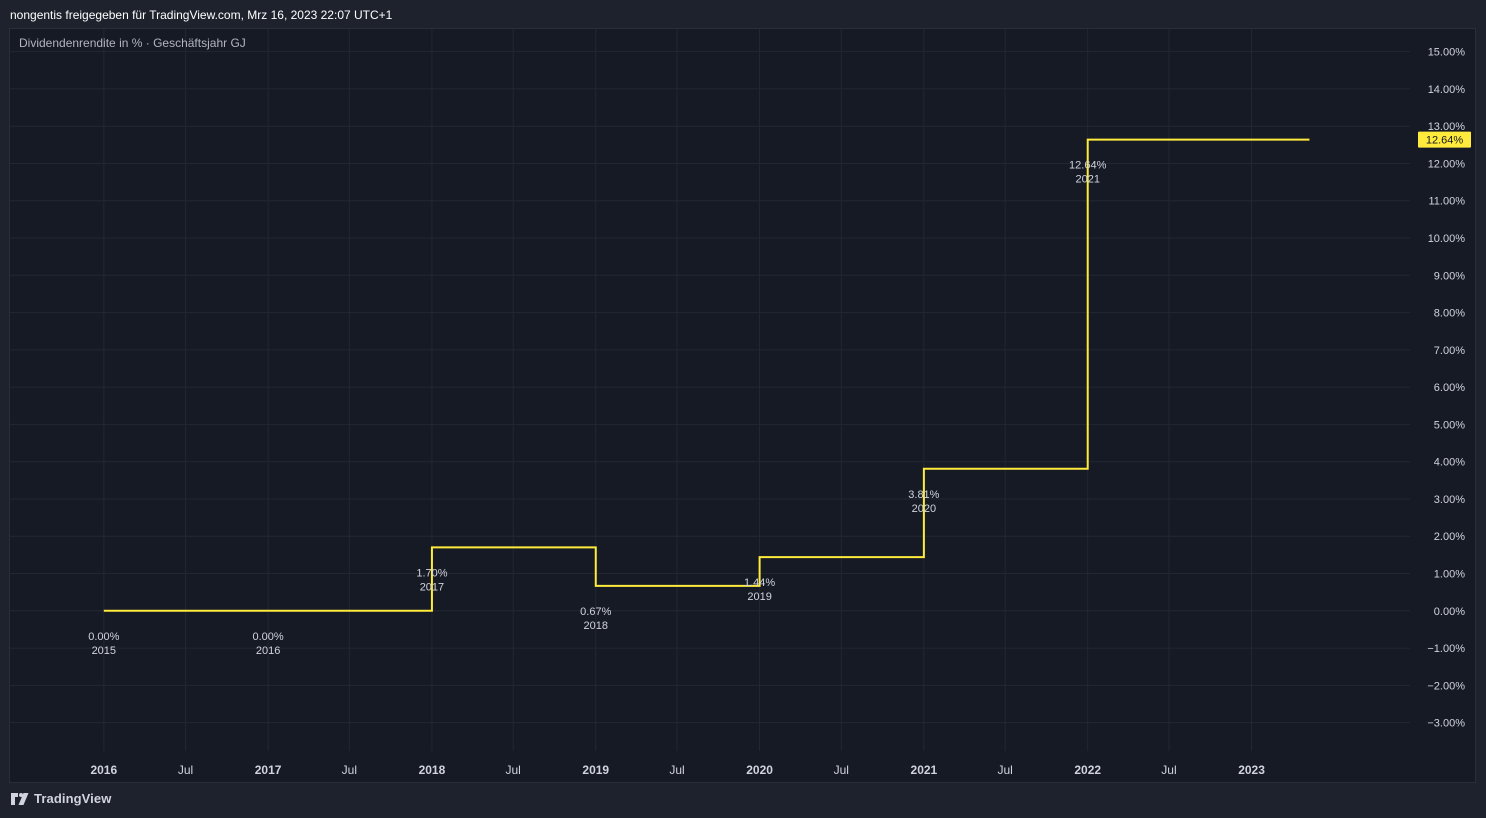 The width and height of the screenshot is (1486, 818). What do you see at coordinates (268, 651) in the screenshot?
I see `data-label-year: 2016` at bounding box center [268, 651].